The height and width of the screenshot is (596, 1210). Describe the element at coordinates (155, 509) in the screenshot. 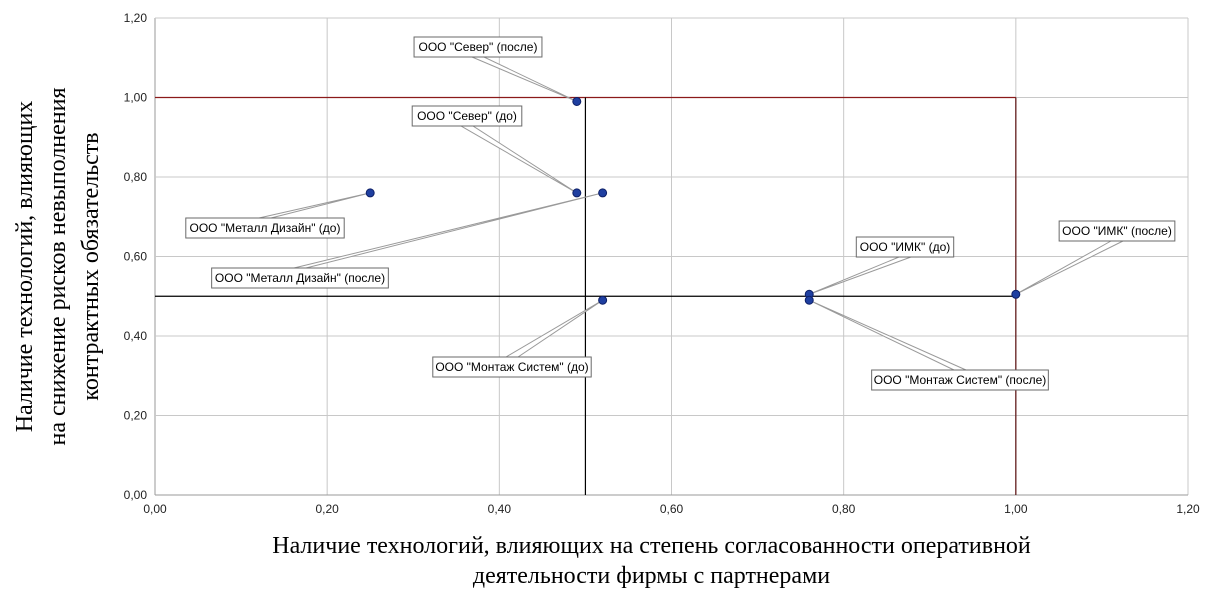

I see `x-tick-label: 0,00` at that location.